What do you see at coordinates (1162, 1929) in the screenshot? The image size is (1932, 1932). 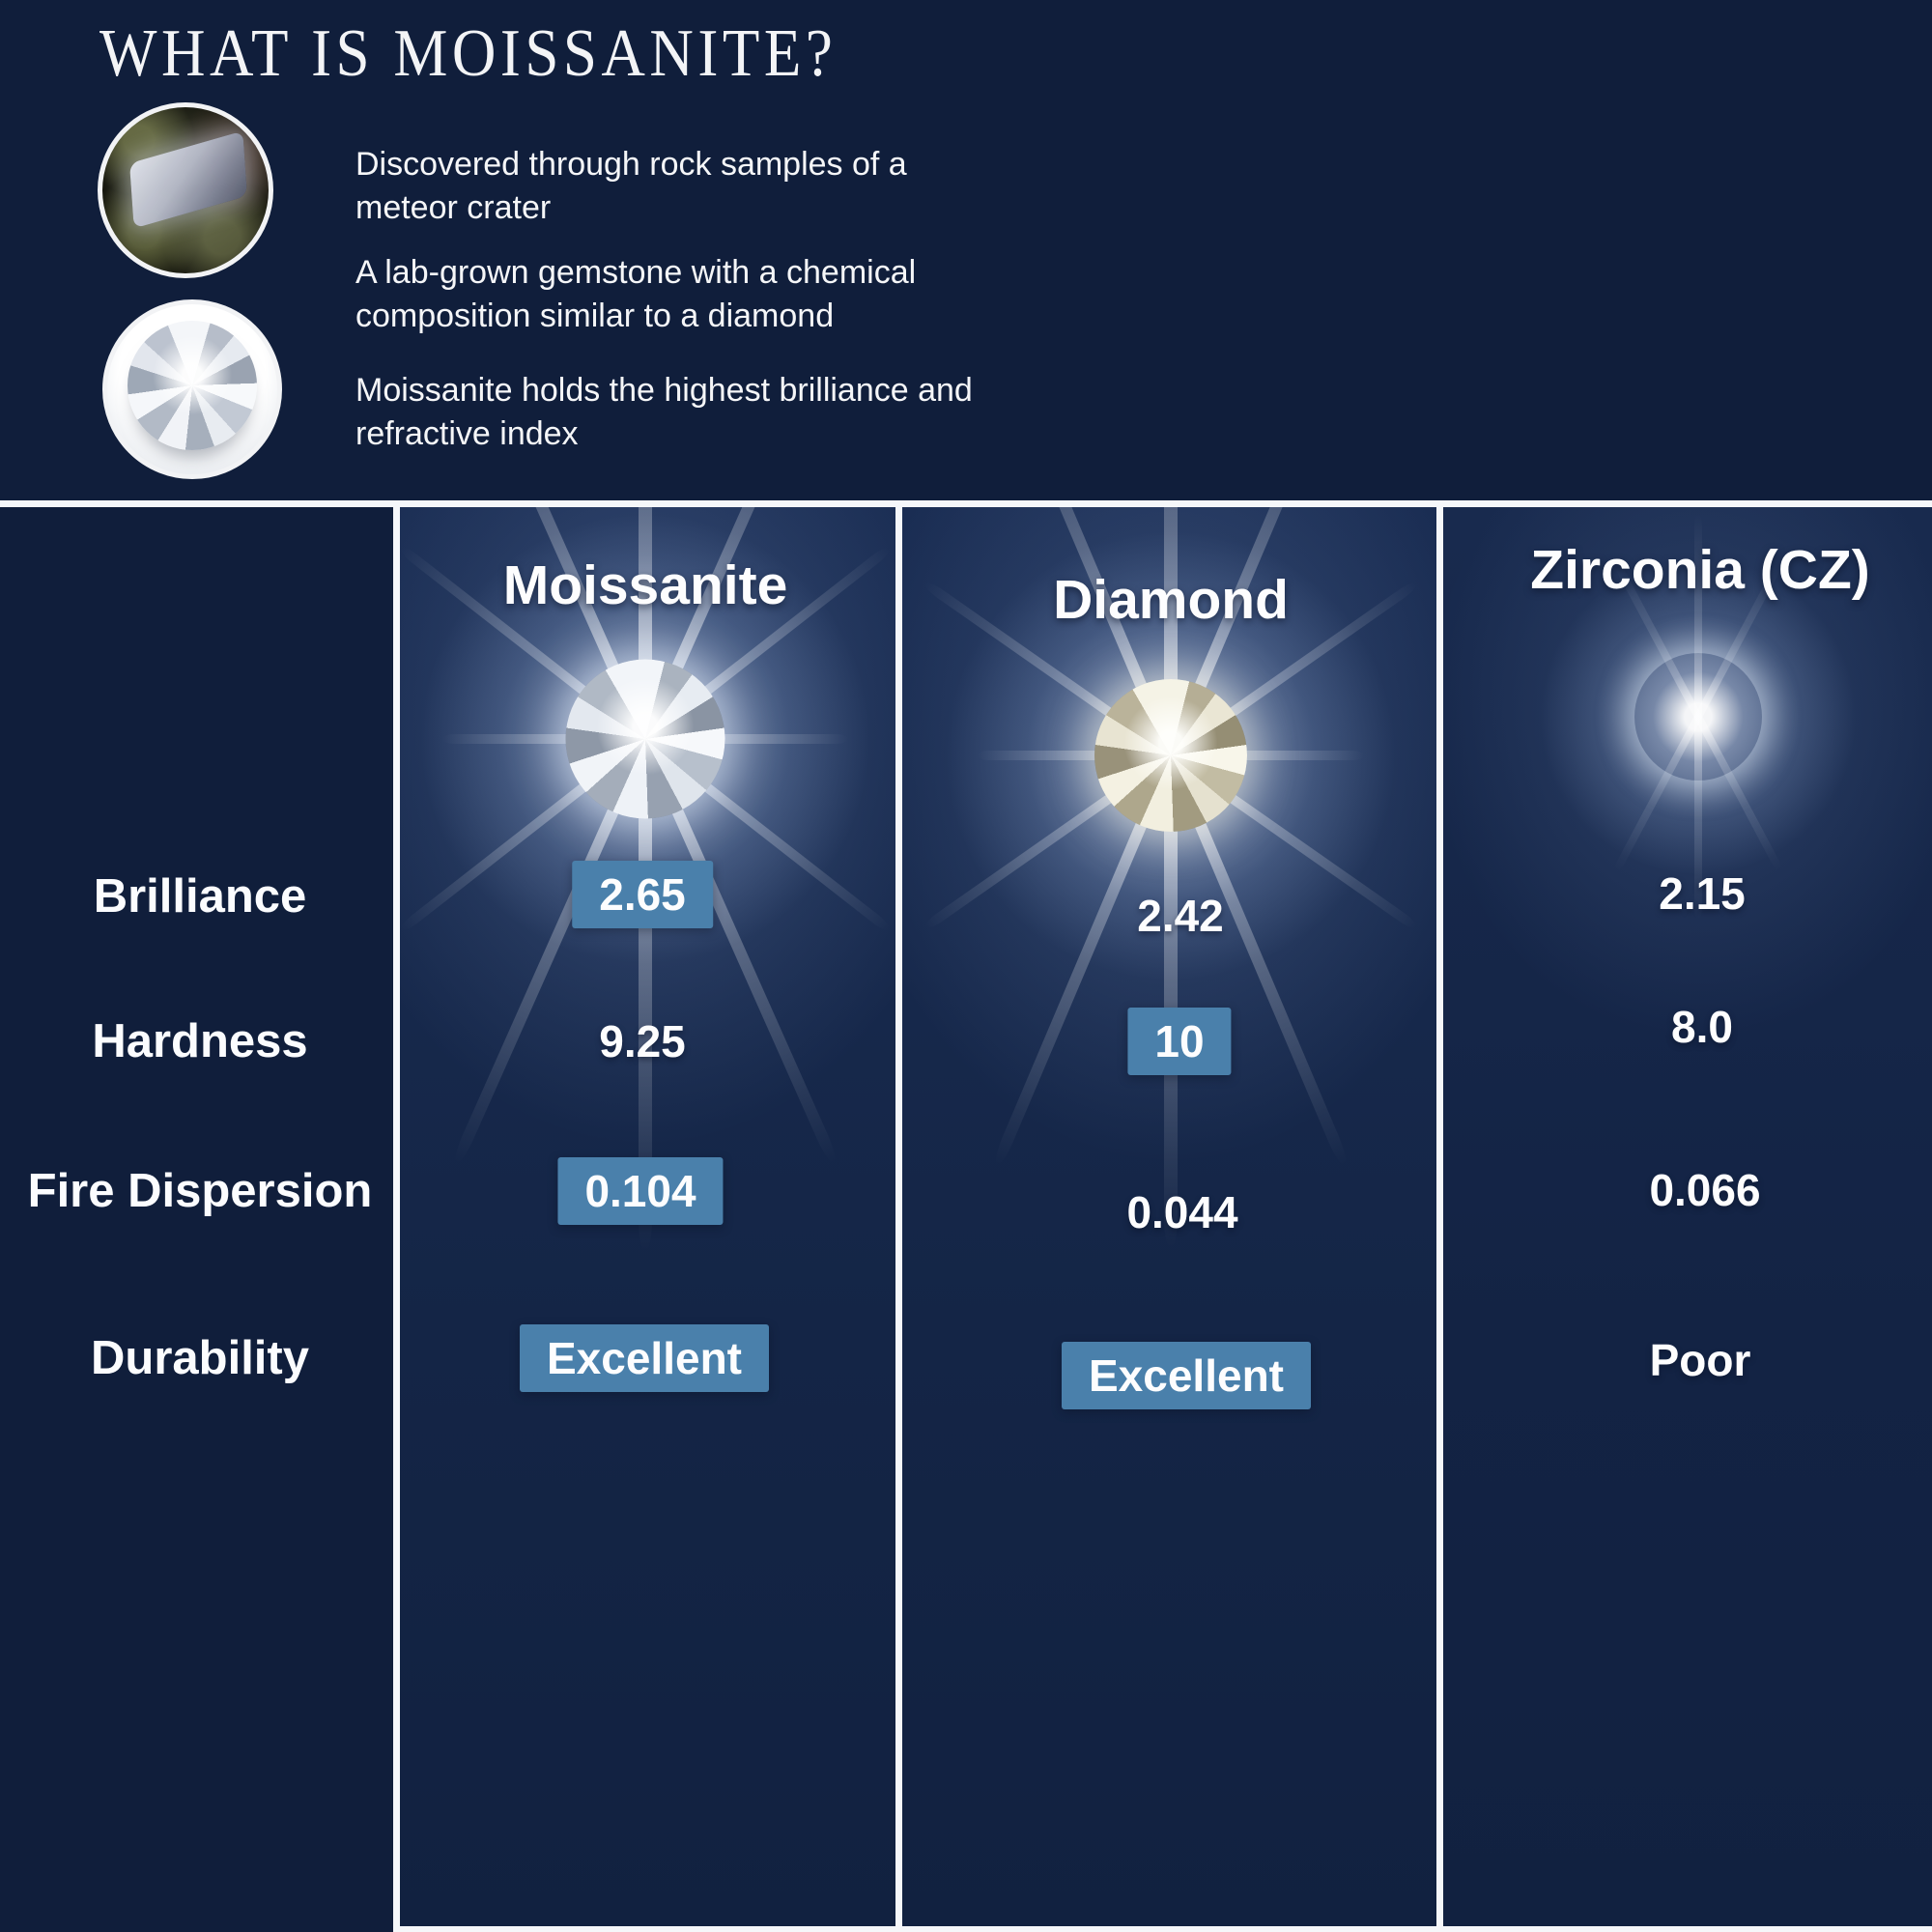 I see `table-bottom-line` at bounding box center [1162, 1929].